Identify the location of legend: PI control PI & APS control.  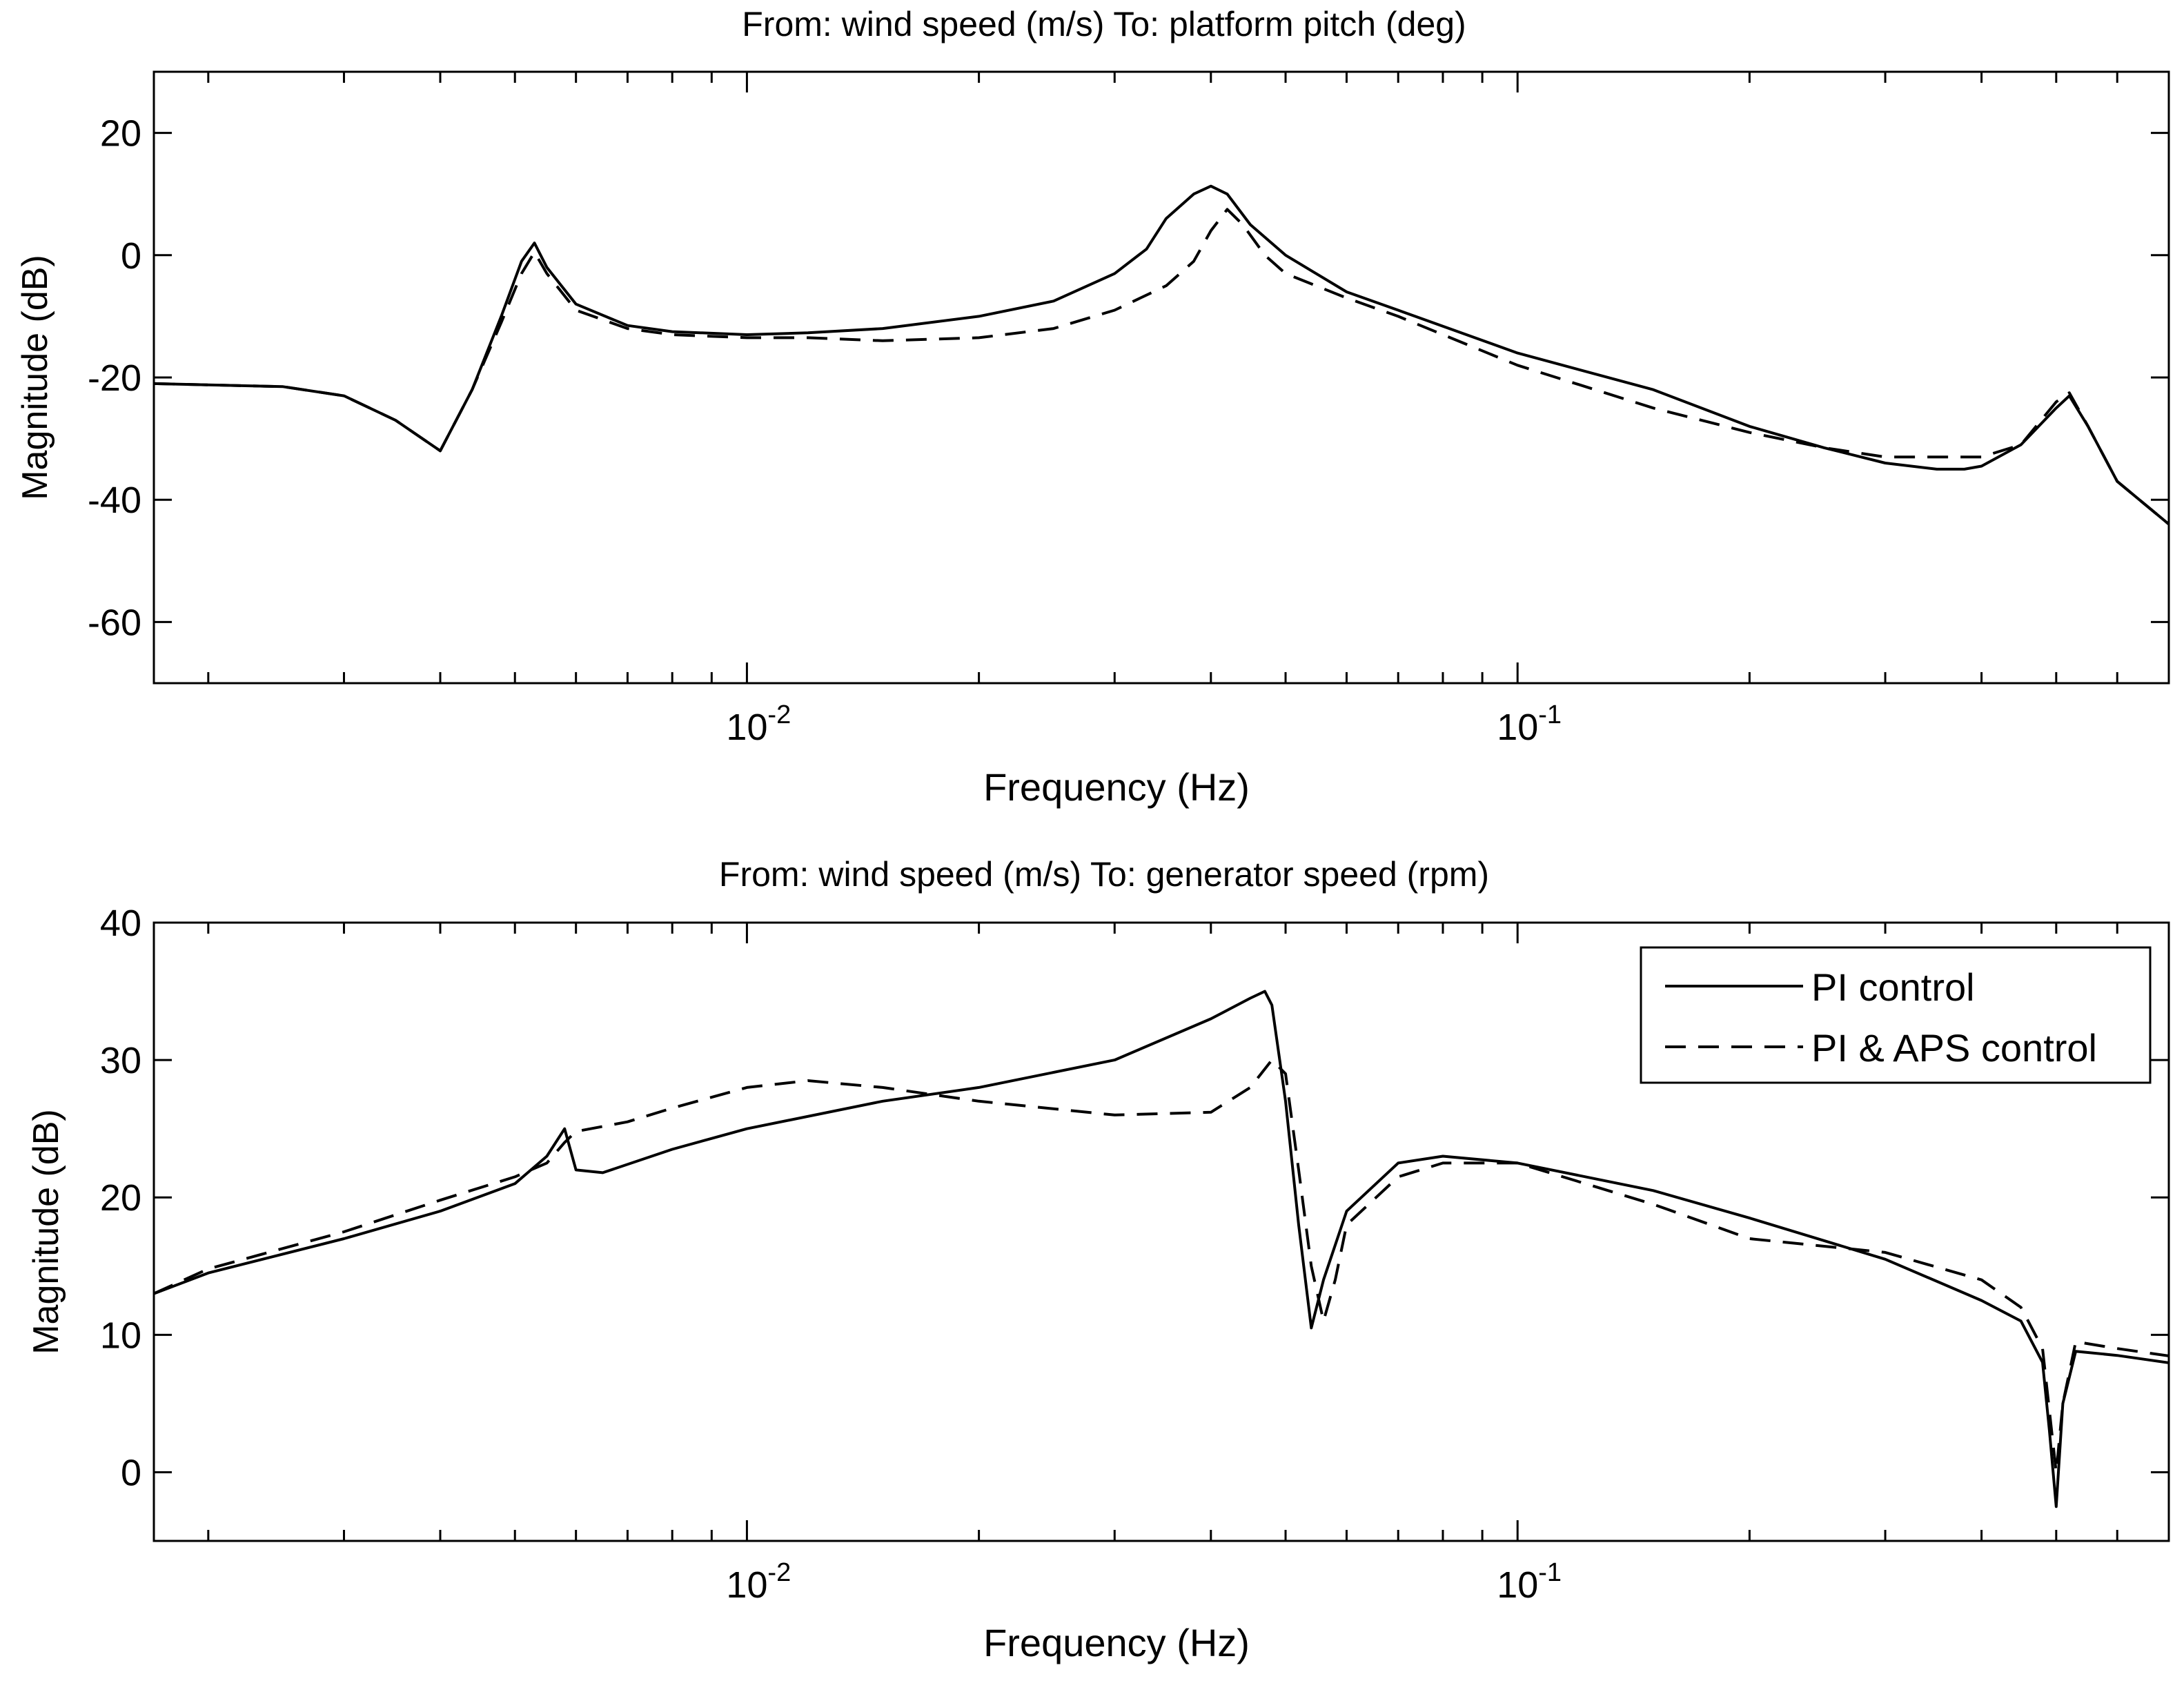
(1896, 1015).